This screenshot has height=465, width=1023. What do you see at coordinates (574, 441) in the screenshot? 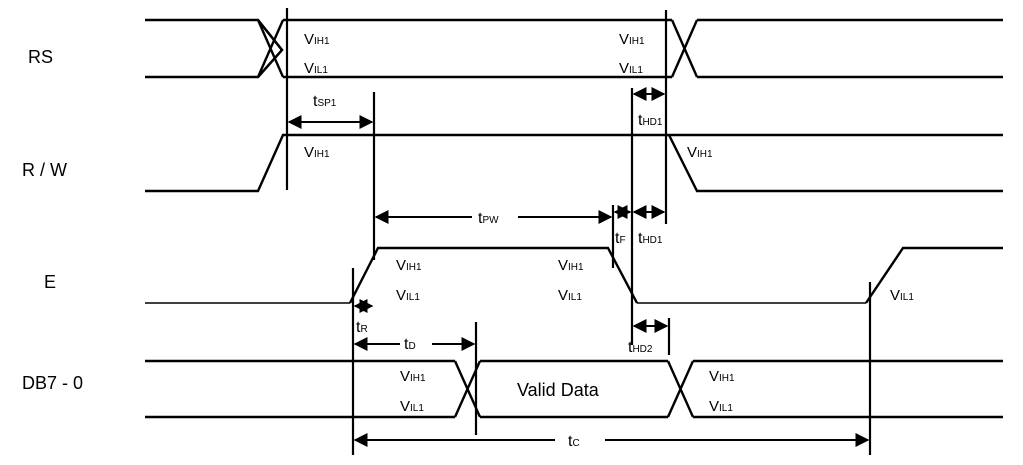
I see `timing-label-tc: tC` at bounding box center [574, 441].